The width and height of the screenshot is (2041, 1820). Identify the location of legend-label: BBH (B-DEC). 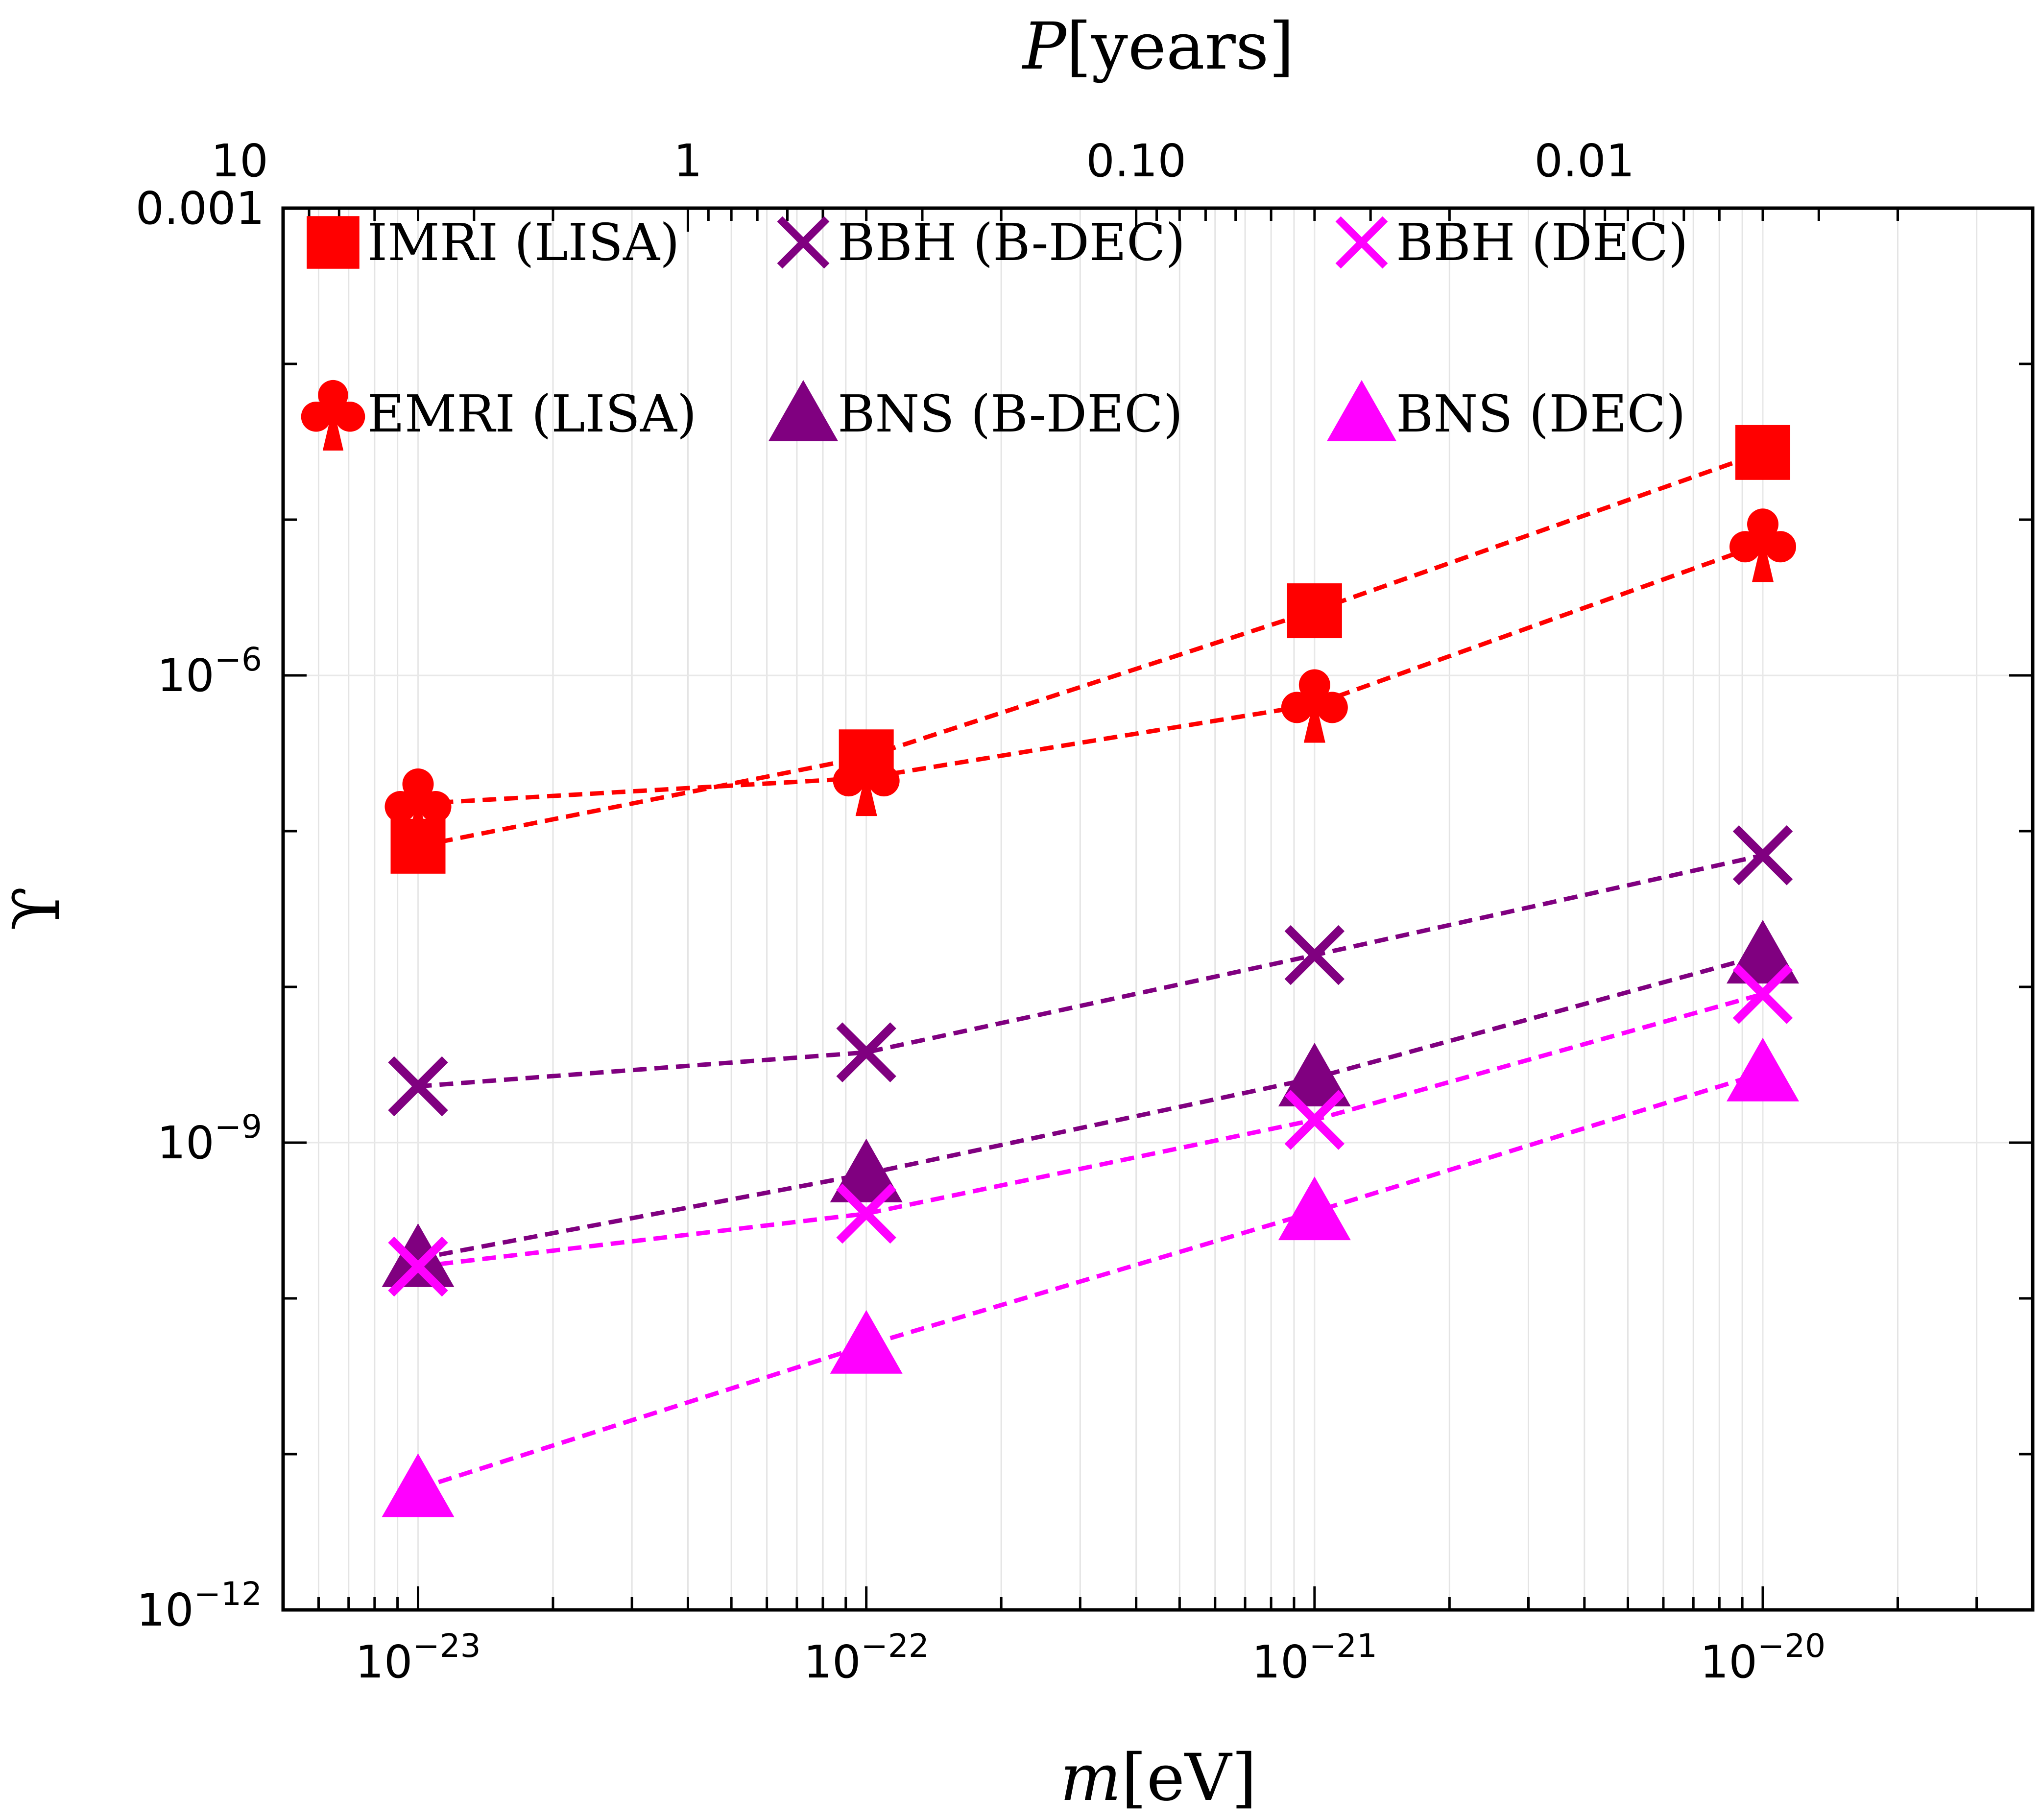
(1011, 242).